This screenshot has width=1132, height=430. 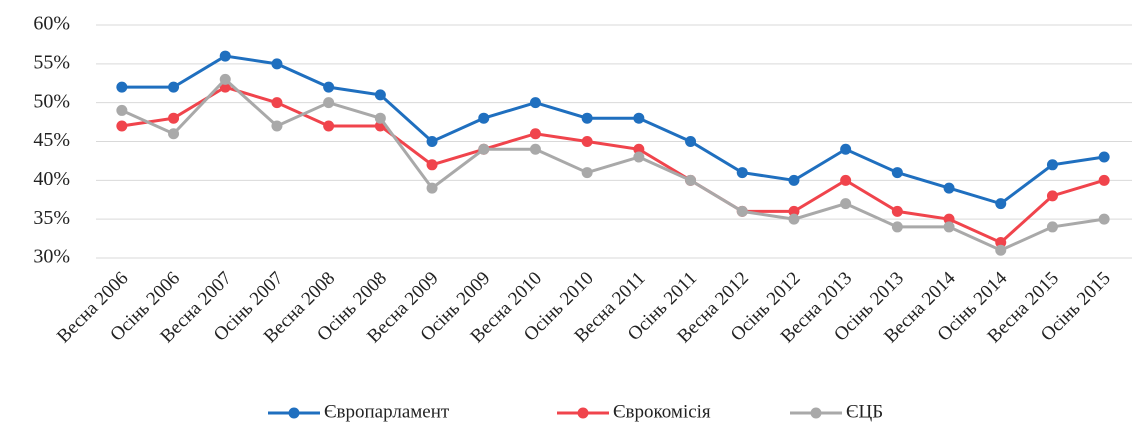 I want to click on y-tick-label: 50%, so click(x=51, y=101).